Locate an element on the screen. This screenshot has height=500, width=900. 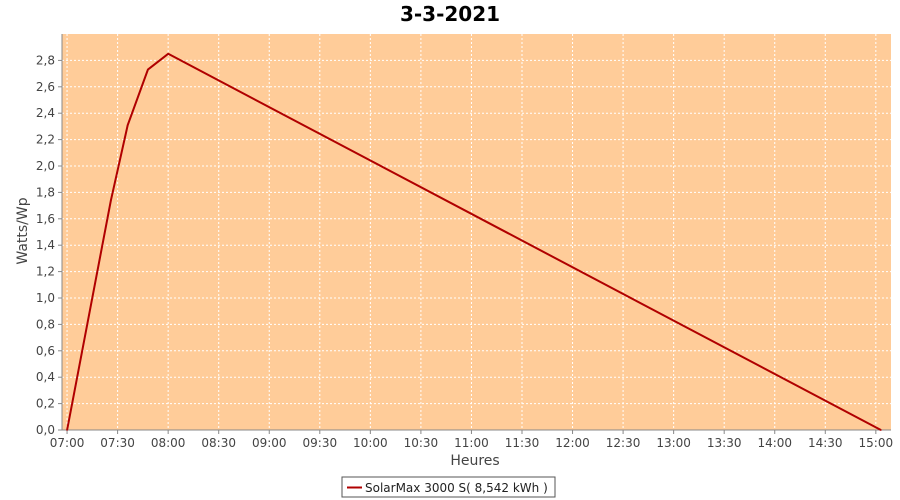
y-tick-label: 0,8 is located at coordinates (45, 324).